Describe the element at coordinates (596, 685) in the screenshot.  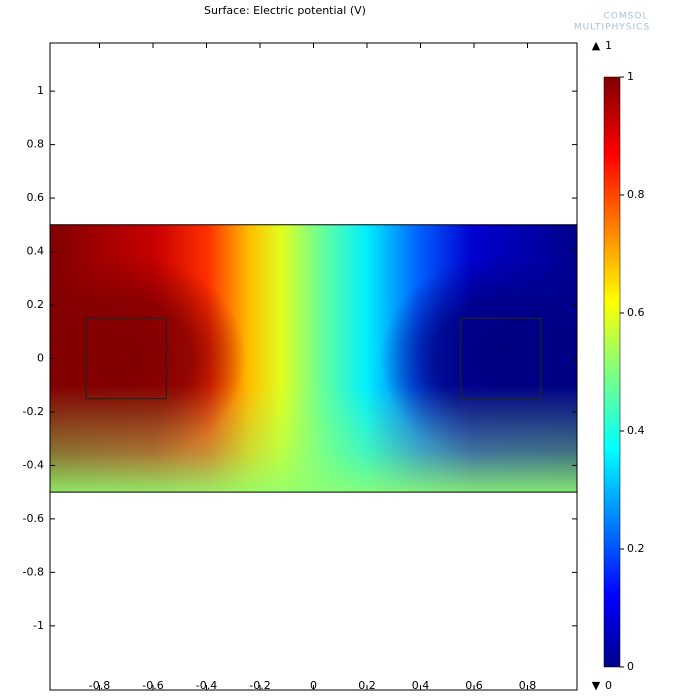
I see `min-marker: ▼` at that location.